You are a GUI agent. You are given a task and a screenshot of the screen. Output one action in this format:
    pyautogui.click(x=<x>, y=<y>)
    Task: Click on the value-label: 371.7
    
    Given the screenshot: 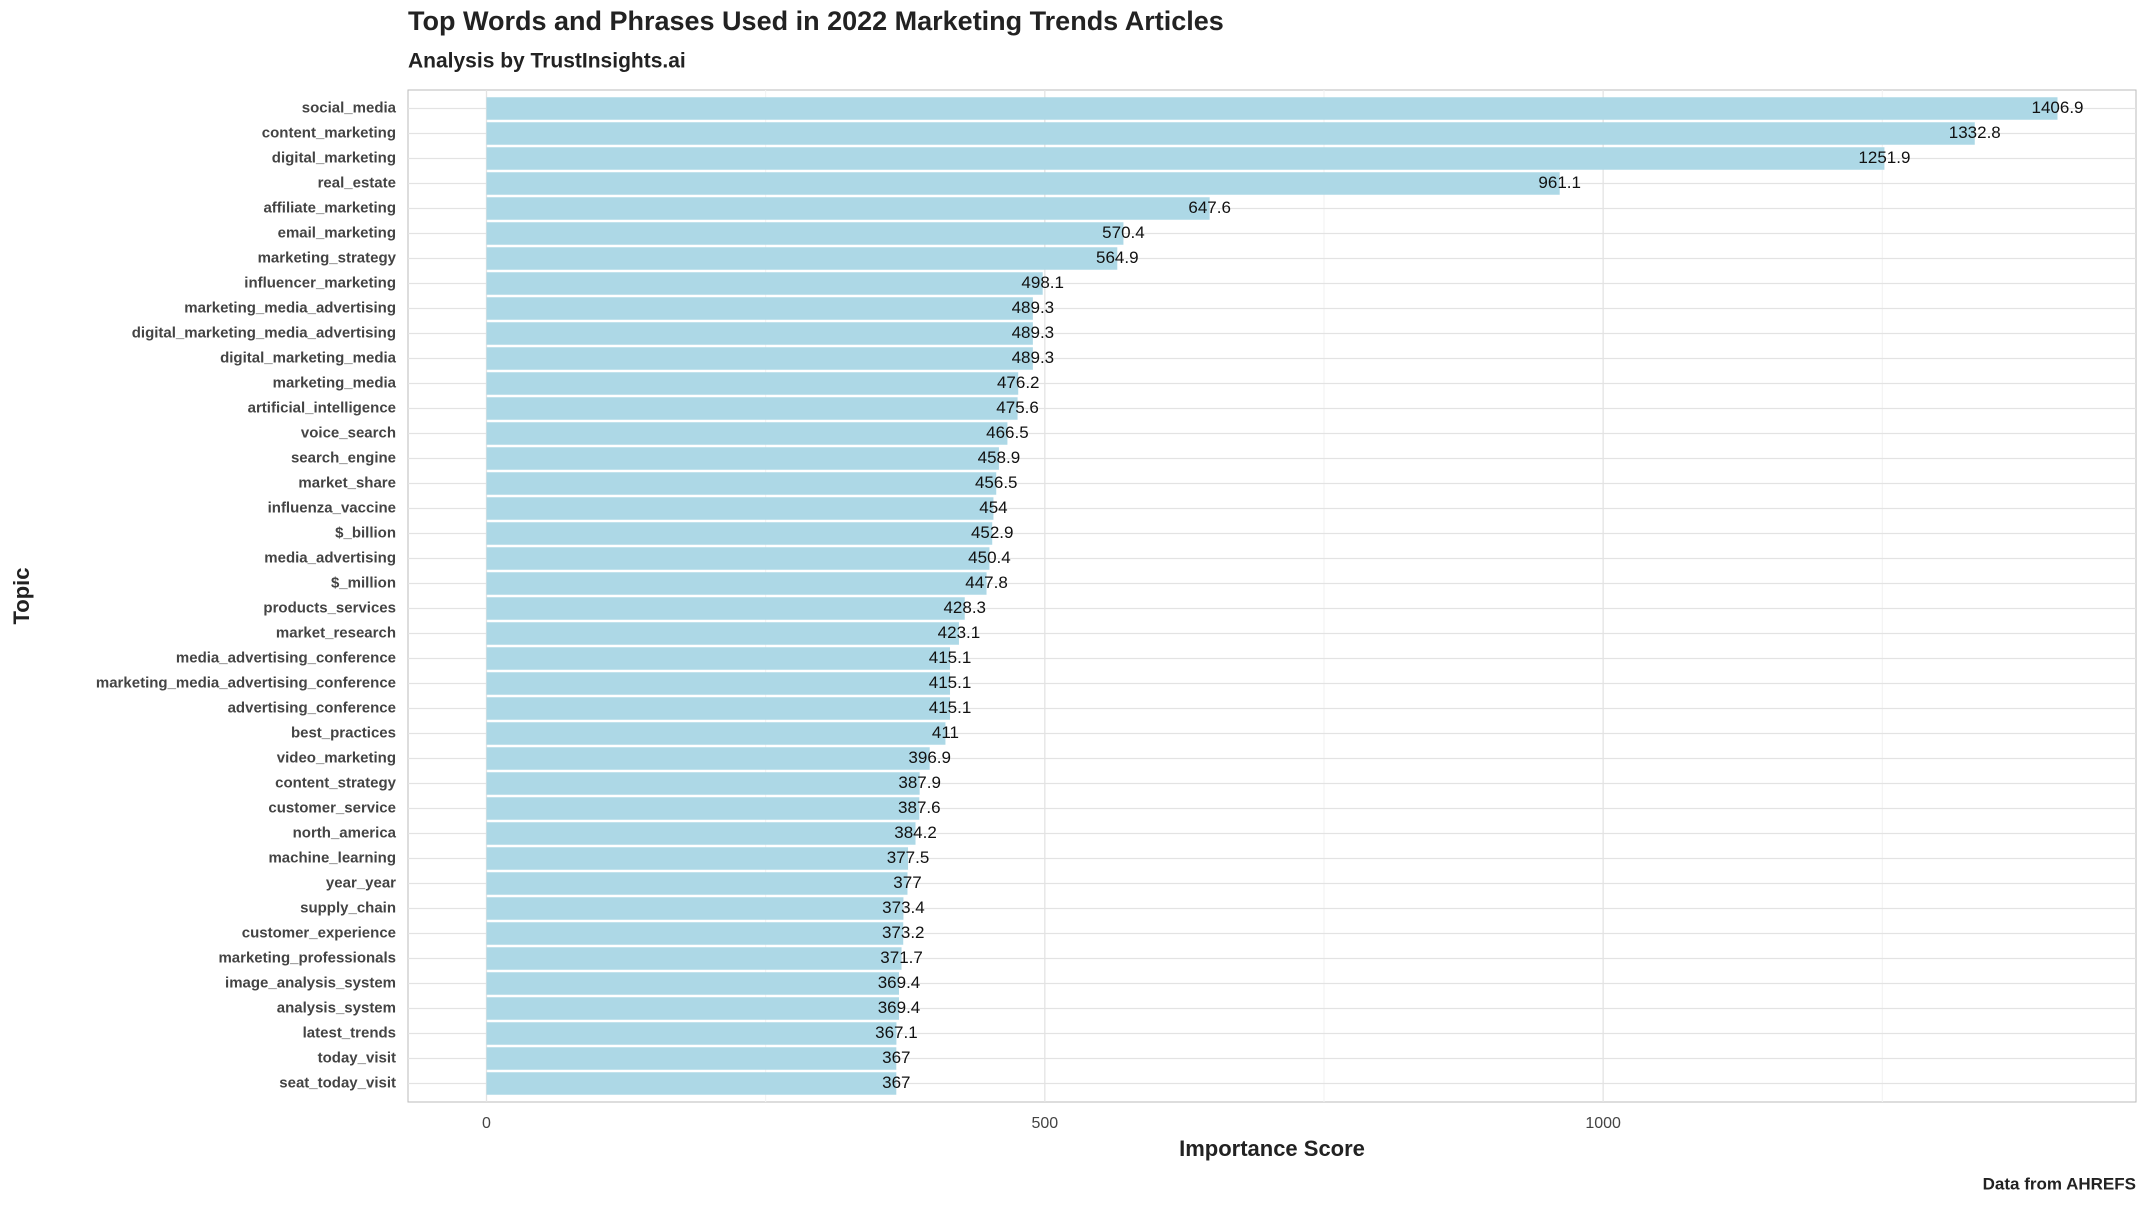 What is the action you would take?
    pyautogui.click(x=901, y=957)
    